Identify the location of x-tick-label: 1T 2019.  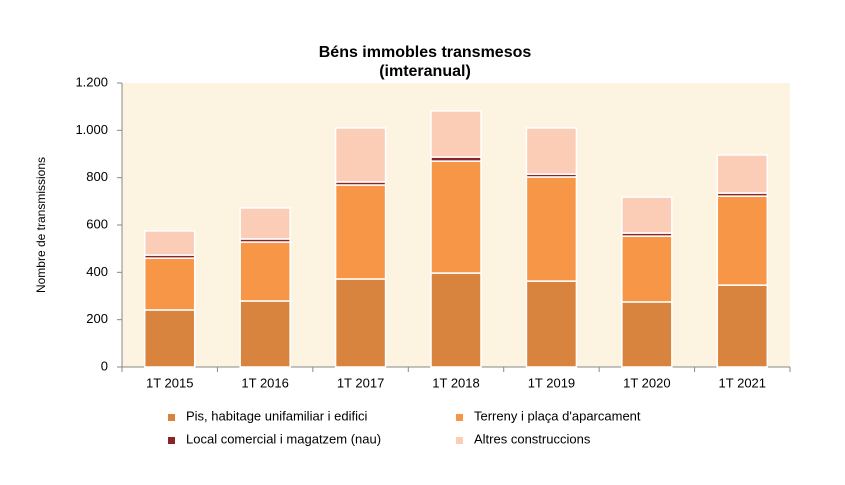
(551, 382).